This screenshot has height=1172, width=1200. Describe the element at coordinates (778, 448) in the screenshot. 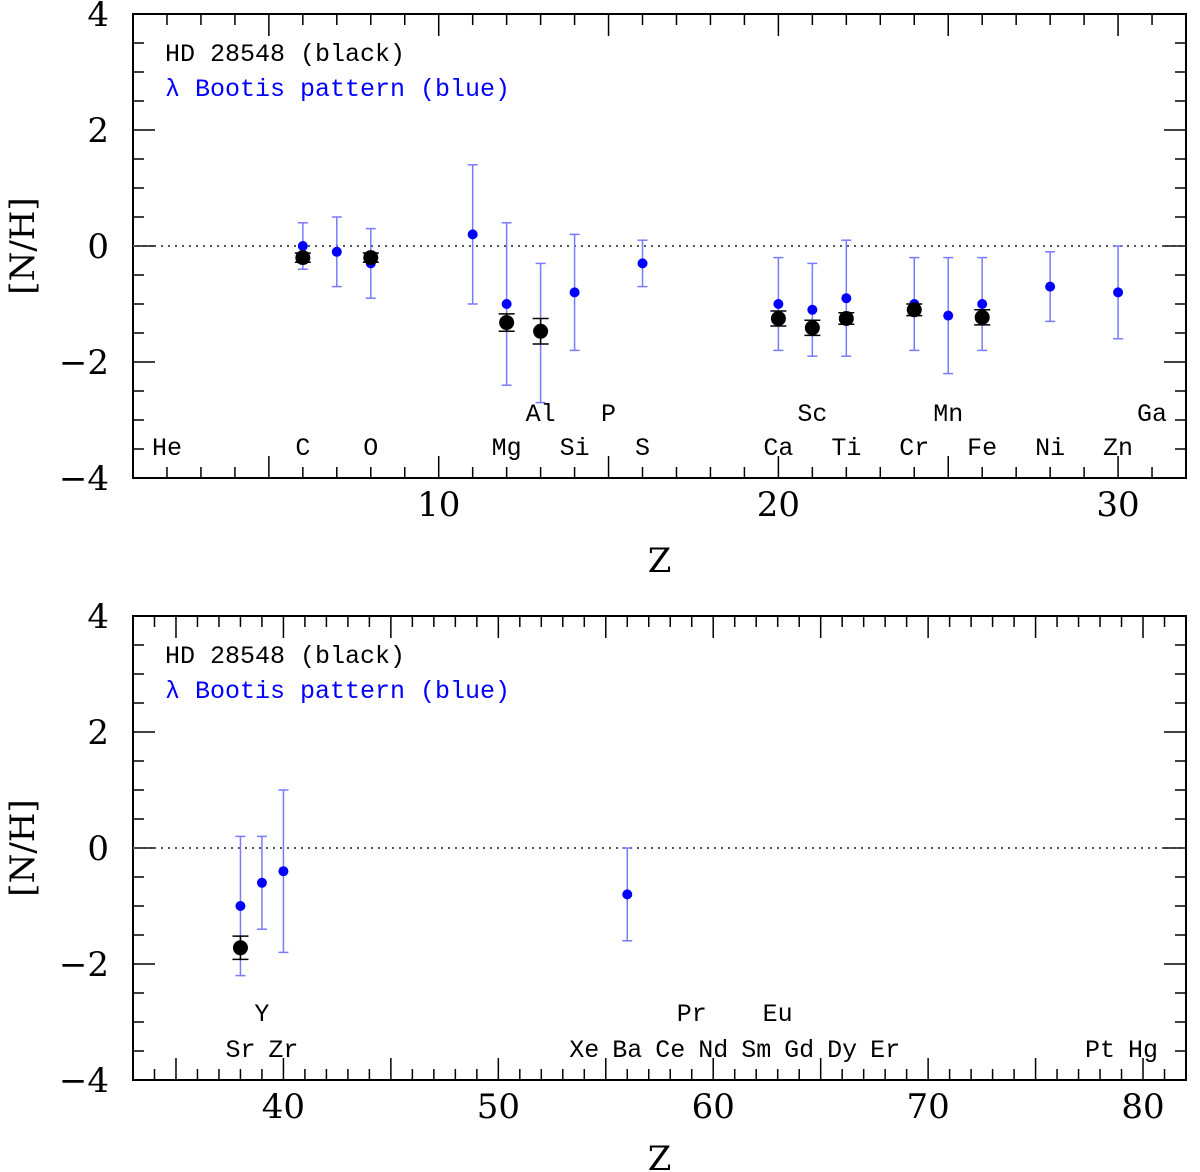

I see `element-label: Ca` at that location.